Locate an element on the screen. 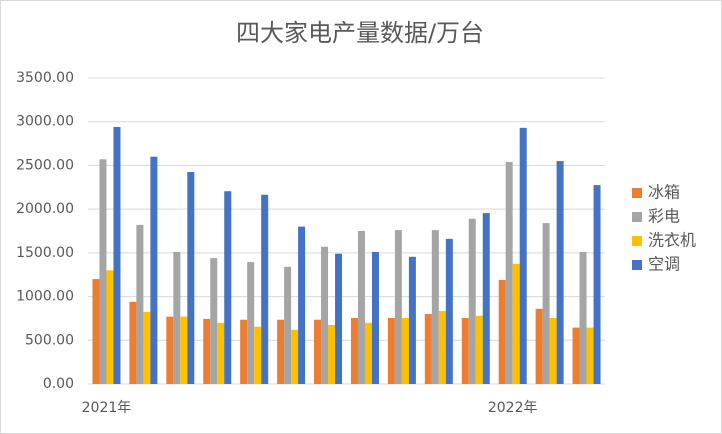 The width and height of the screenshot is (722, 434). legend-label: 彩电 is located at coordinates (664, 216).